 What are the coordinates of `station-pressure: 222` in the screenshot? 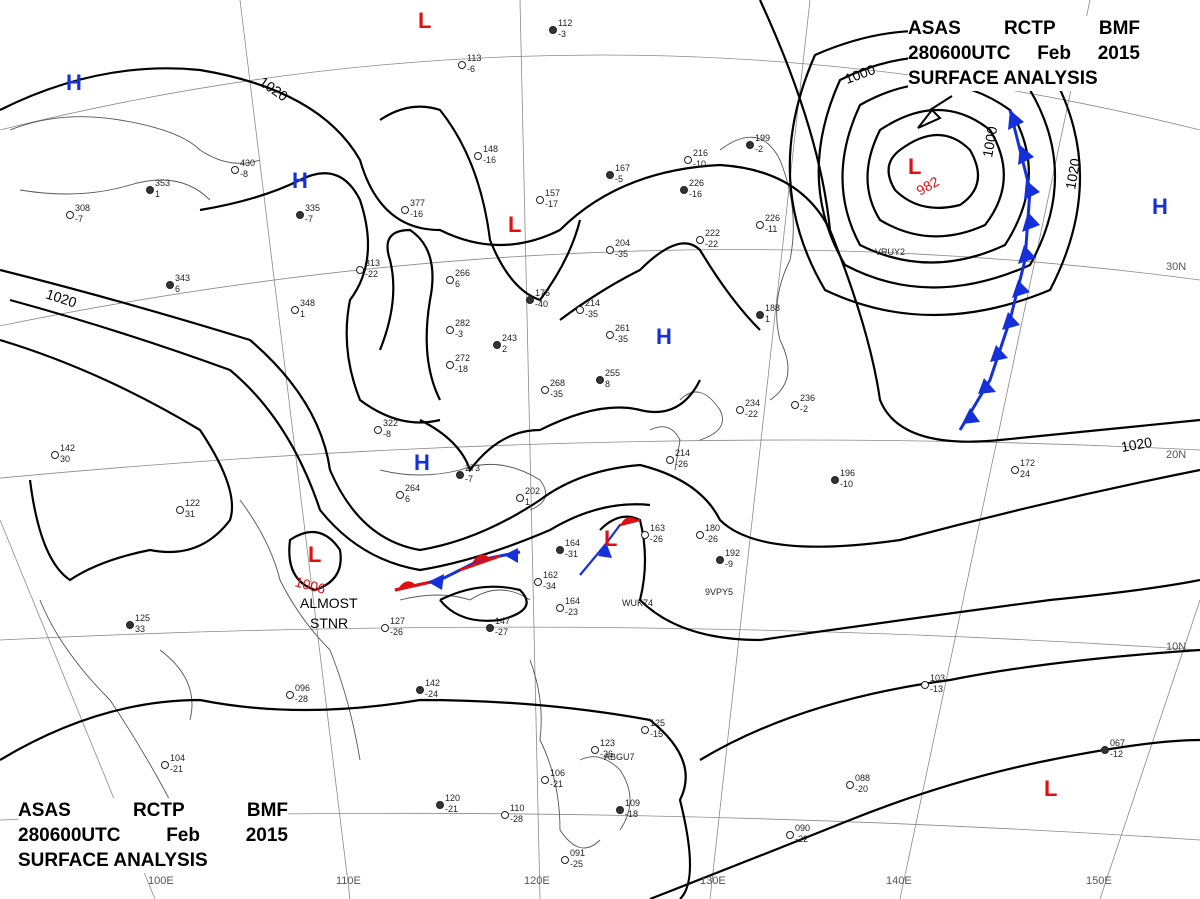 It's located at (712, 233).